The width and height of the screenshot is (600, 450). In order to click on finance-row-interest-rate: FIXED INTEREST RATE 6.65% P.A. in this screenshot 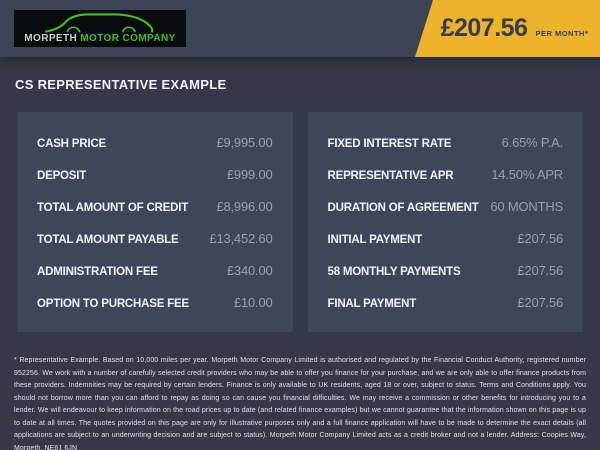, I will do `click(446, 142)`.